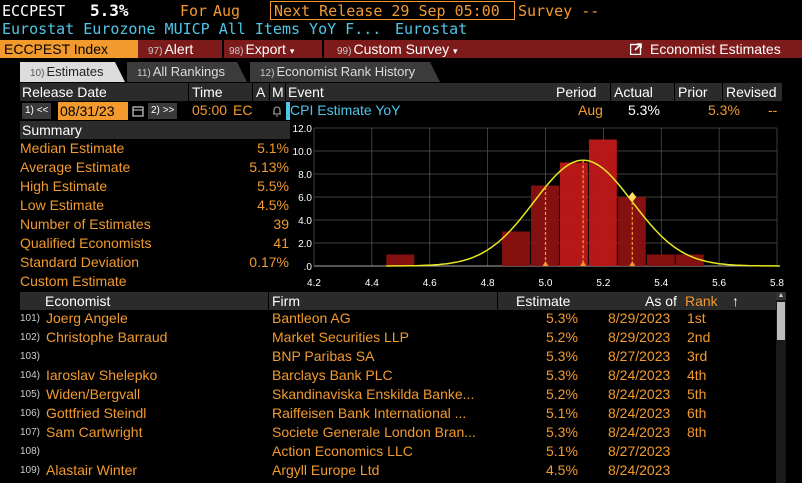 The image size is (802, 483). I want to click on table-row: 103) BNP Paribas SA 5.3% 8/27/2023 3rd, so click(364, 356).